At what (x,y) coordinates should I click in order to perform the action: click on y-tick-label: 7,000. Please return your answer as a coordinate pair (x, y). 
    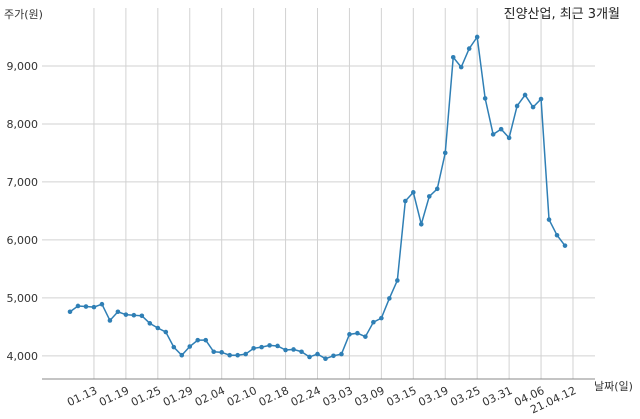
    Looking at the image, I should click on (23, 182).